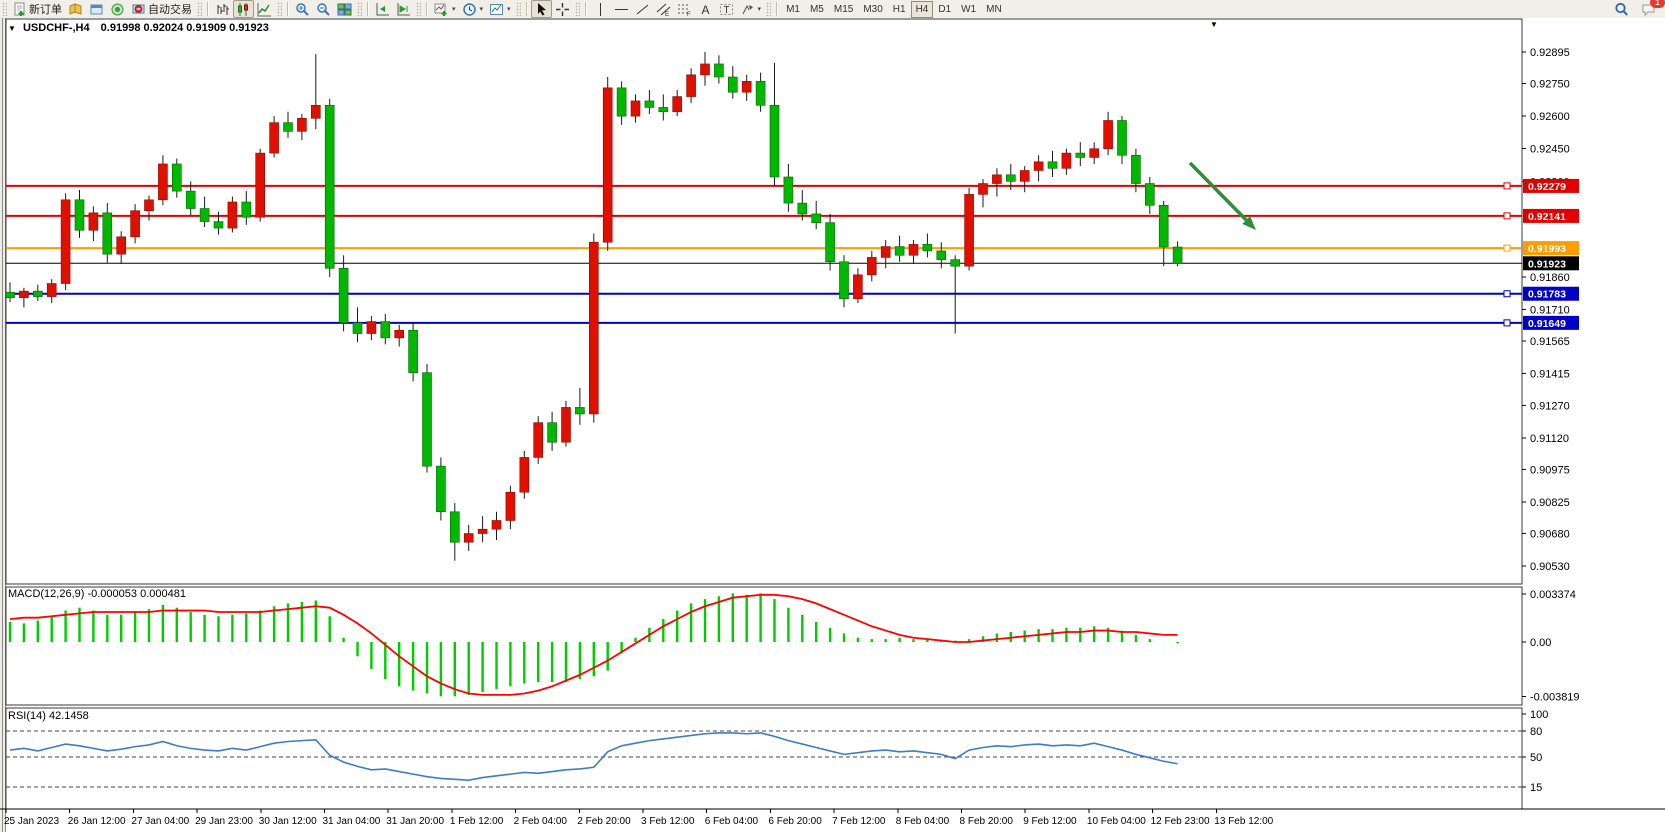 This screenshot has width=1665, height=832. I want to click on zoom-in-button, so click(302, 9).